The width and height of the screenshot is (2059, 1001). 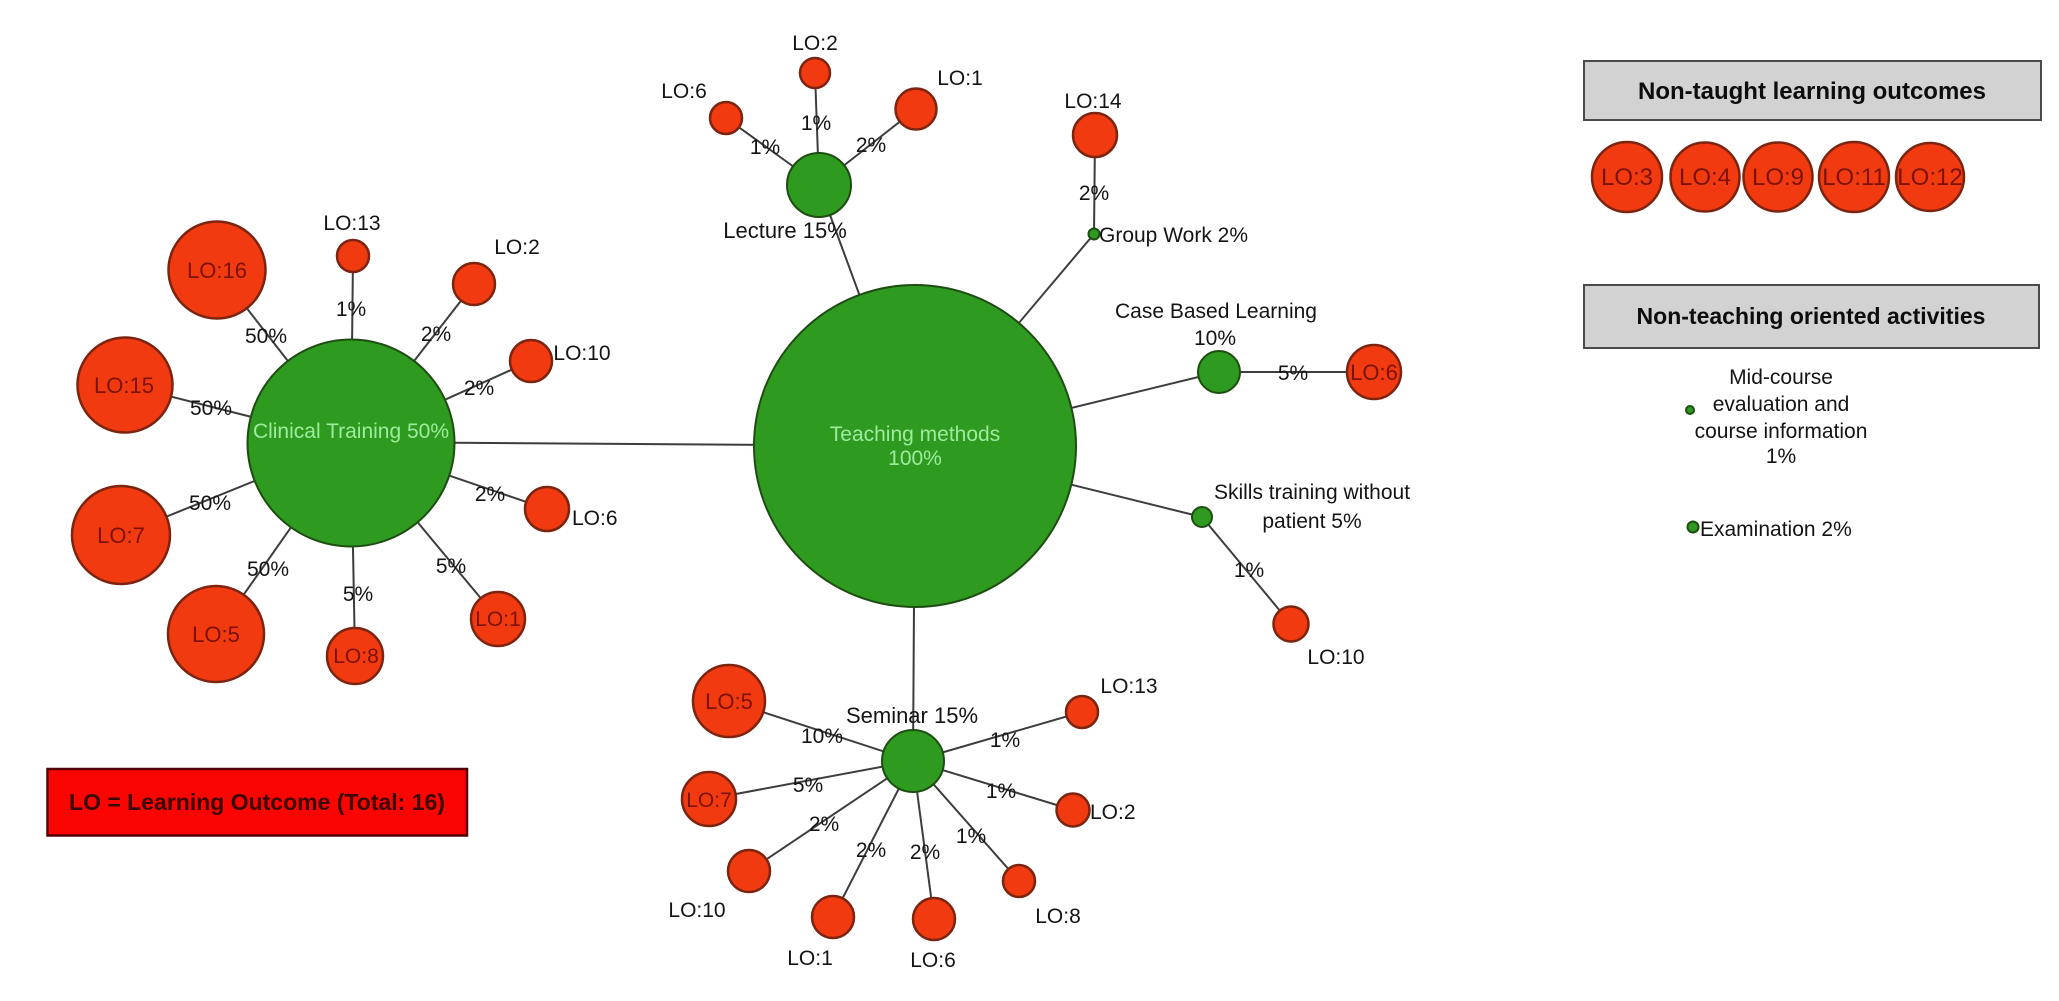 I want to click on svg-text: Non-taught learning outcomes, so click(x=1812, y=91).